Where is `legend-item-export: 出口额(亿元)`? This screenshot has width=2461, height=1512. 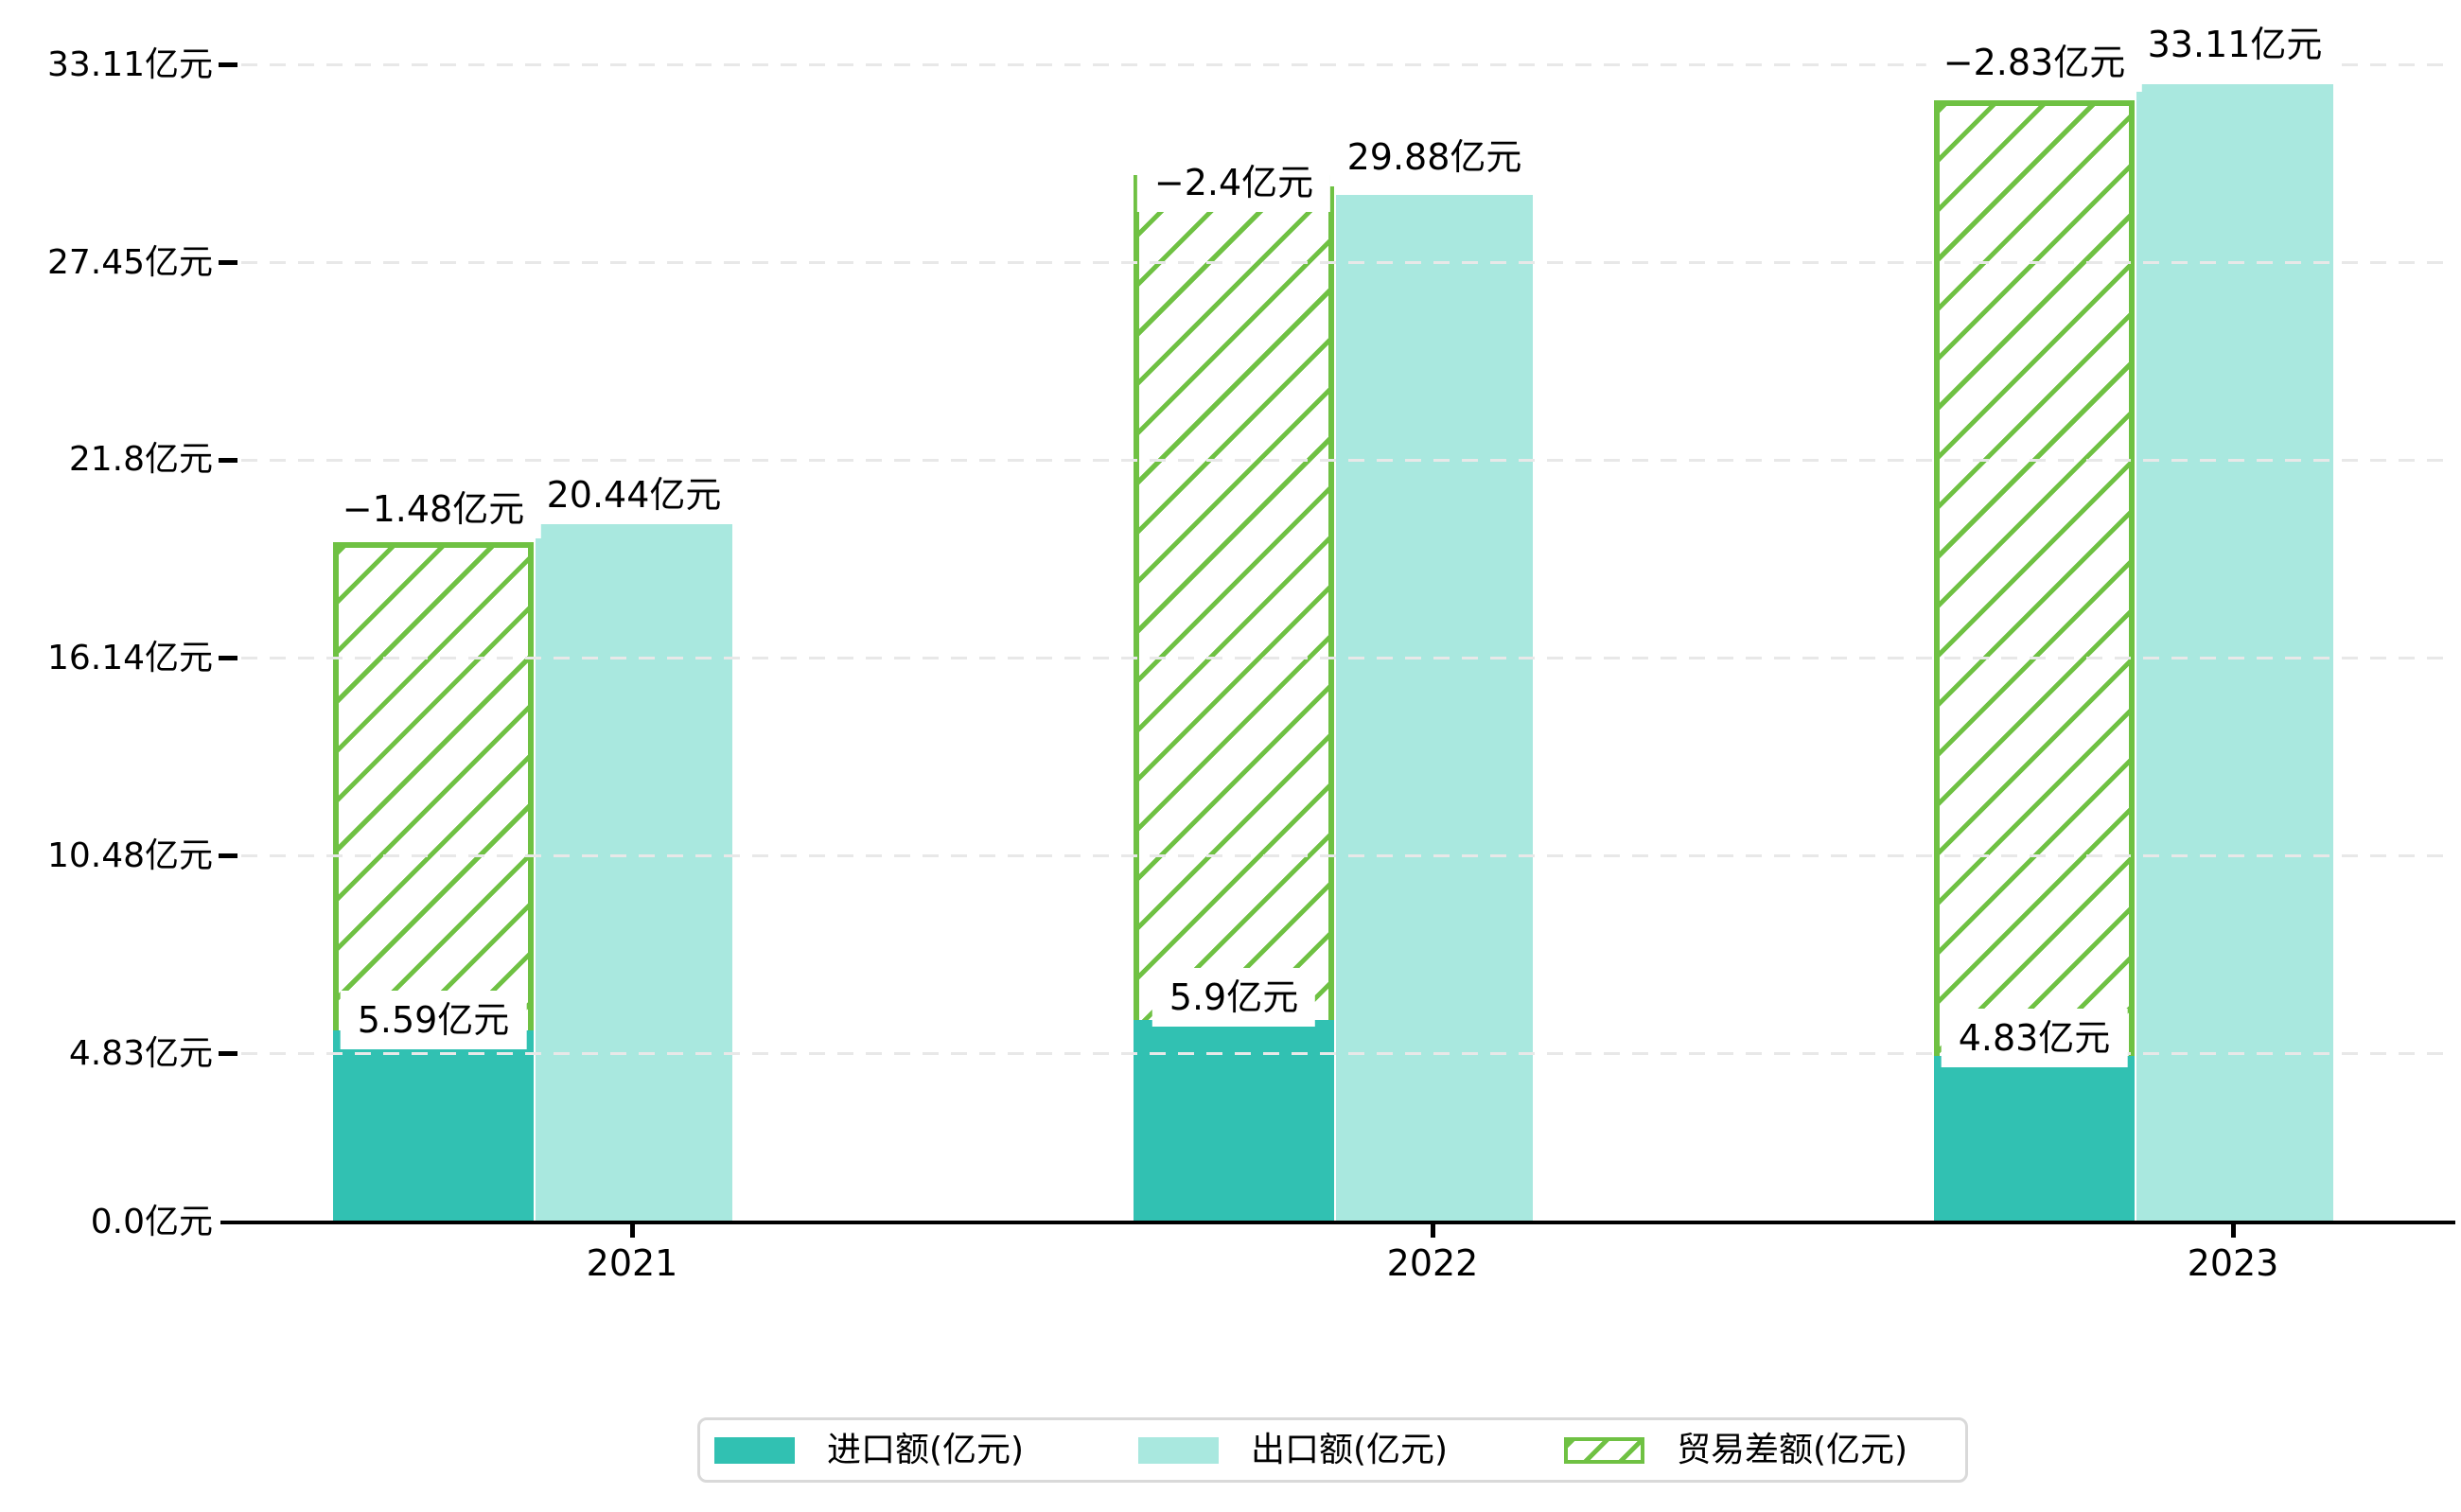 legend-item-export: 出口额(亿元) is located at coordinates (1293, 1450).